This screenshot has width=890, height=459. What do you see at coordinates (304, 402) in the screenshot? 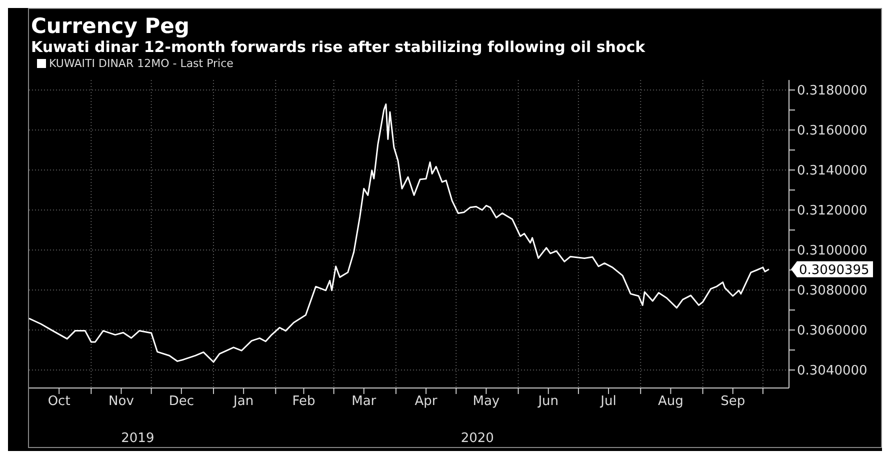
I see `x-tick-label: Feb` at bounding box center [304, 402].